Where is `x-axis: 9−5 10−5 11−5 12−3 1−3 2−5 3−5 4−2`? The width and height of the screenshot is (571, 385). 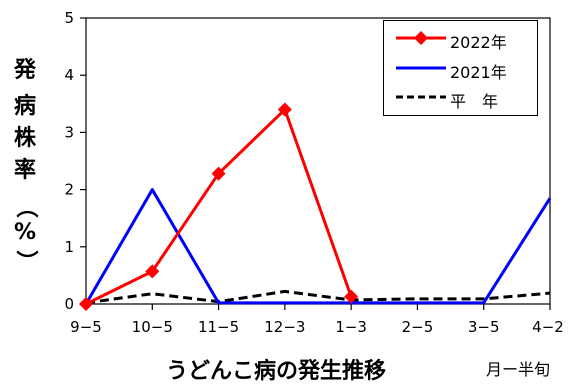
x-axis: 9−5 10−5 11−5 12−3 1−3 2−5 3−5 4−2 is located at coordinates (317, 320).